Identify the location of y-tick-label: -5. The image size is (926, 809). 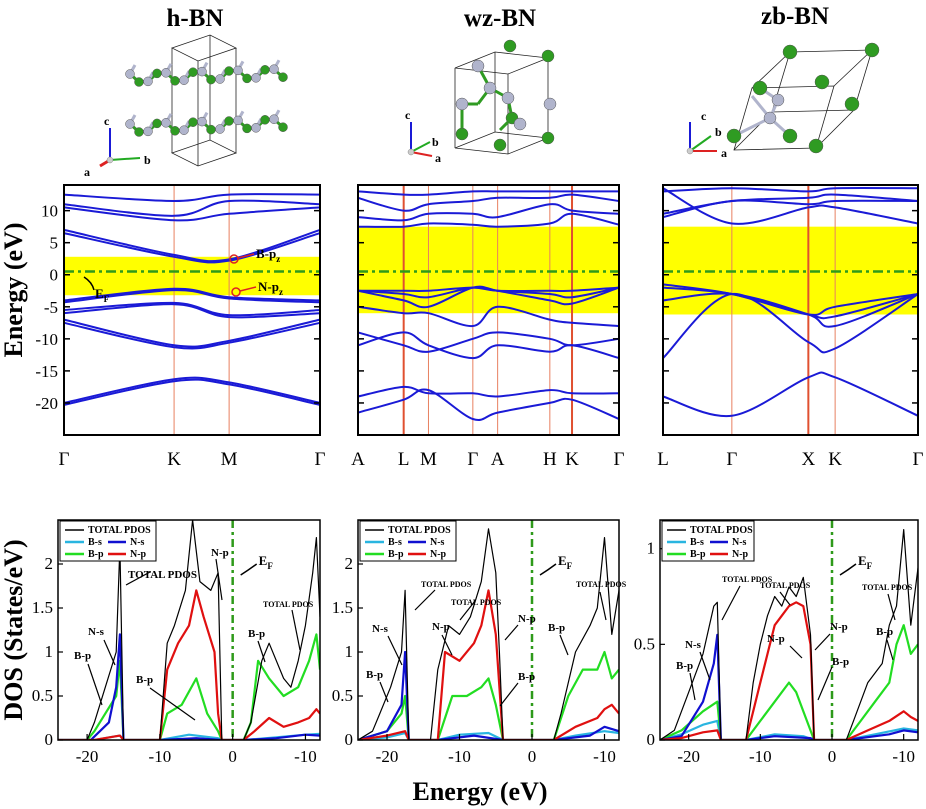
(51, 307).